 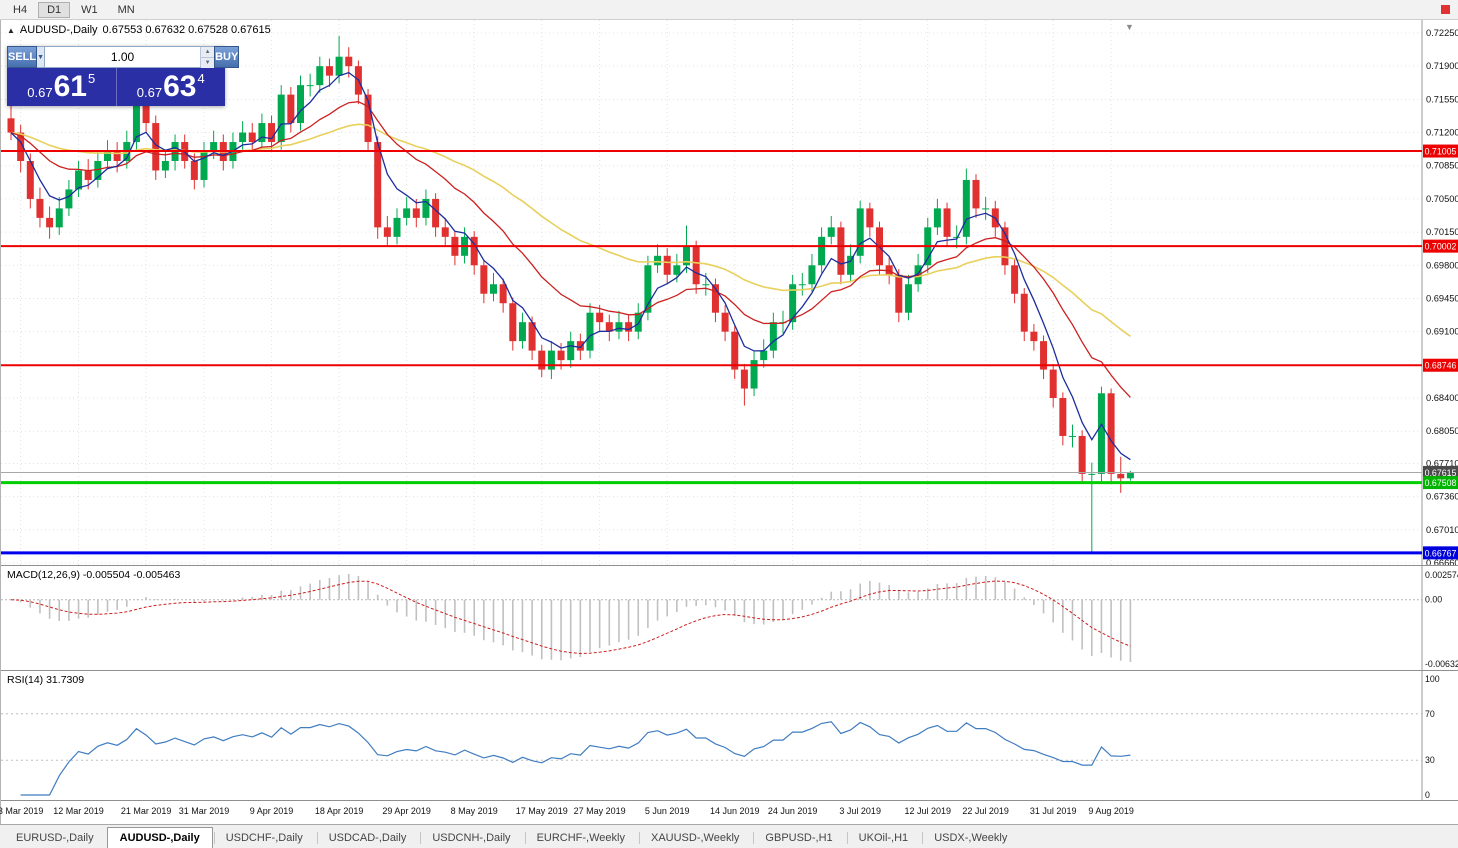 I want to click on date-axis-label: 22 Jul 2019, so click(x=985, y=811).